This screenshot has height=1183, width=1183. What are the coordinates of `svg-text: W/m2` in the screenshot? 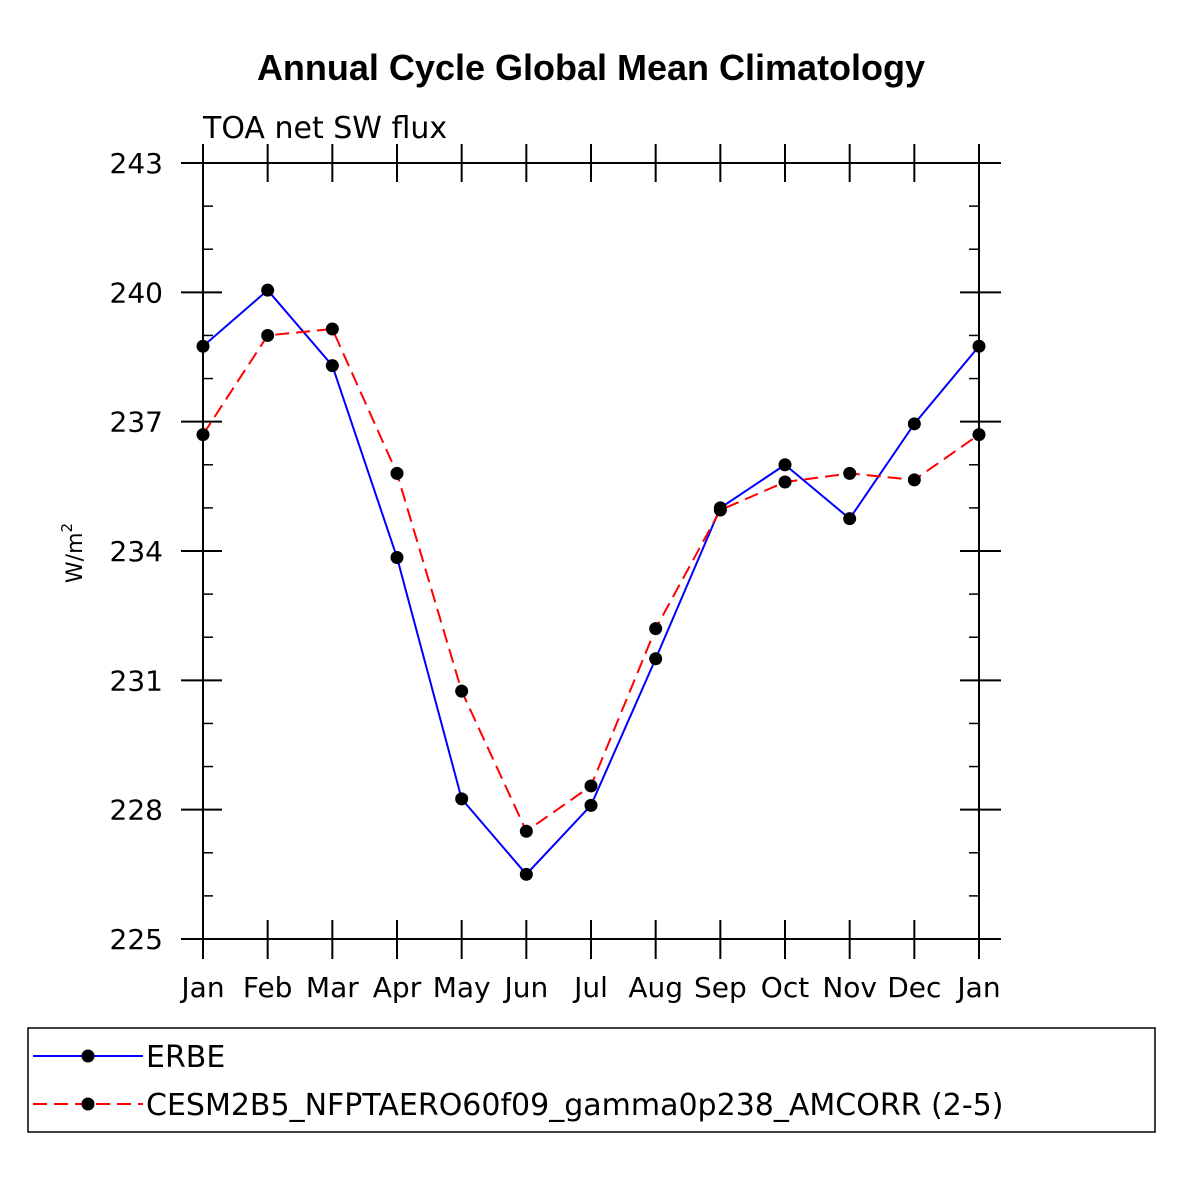 It's located at (73, 553).